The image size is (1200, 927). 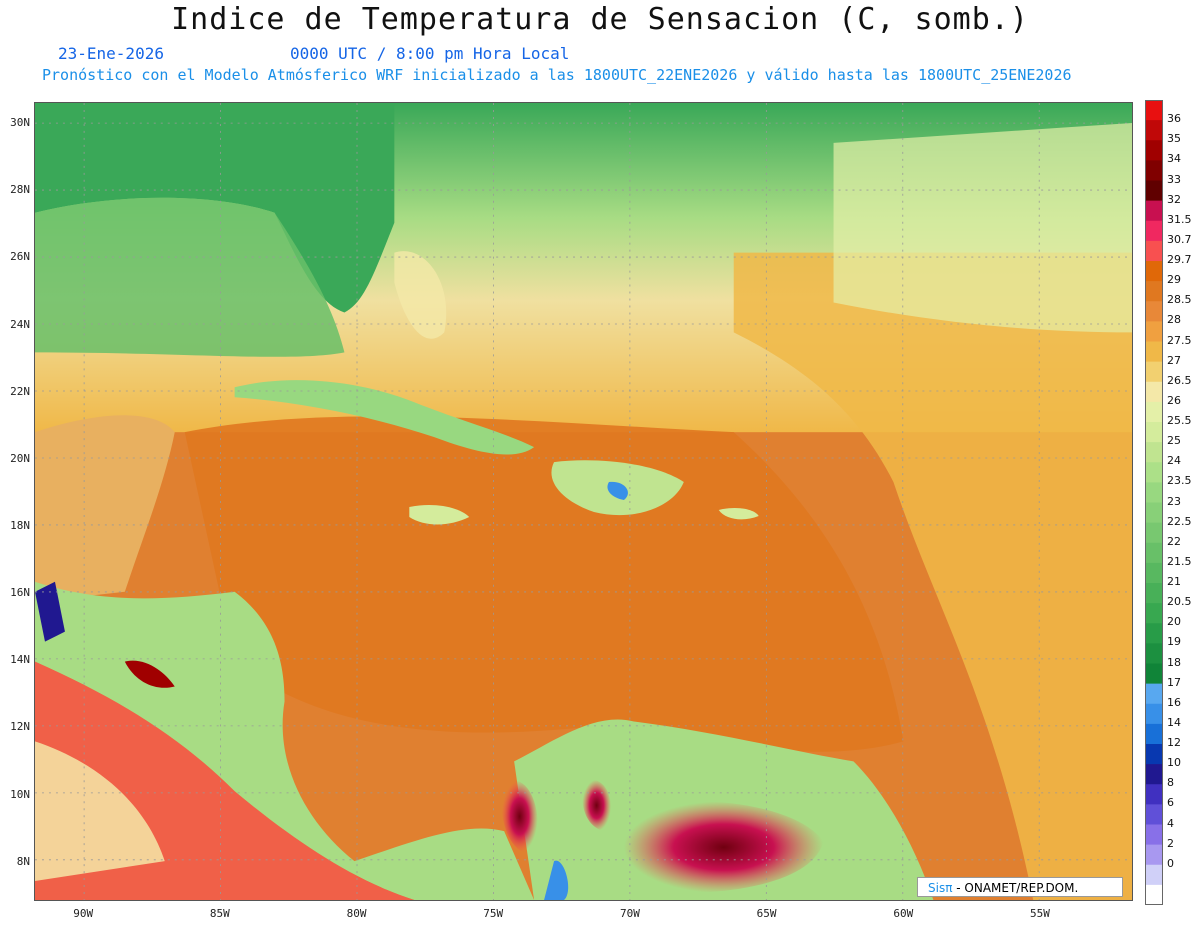 I want to click on colorbar-label: 24, so click(x=1174, y=461).